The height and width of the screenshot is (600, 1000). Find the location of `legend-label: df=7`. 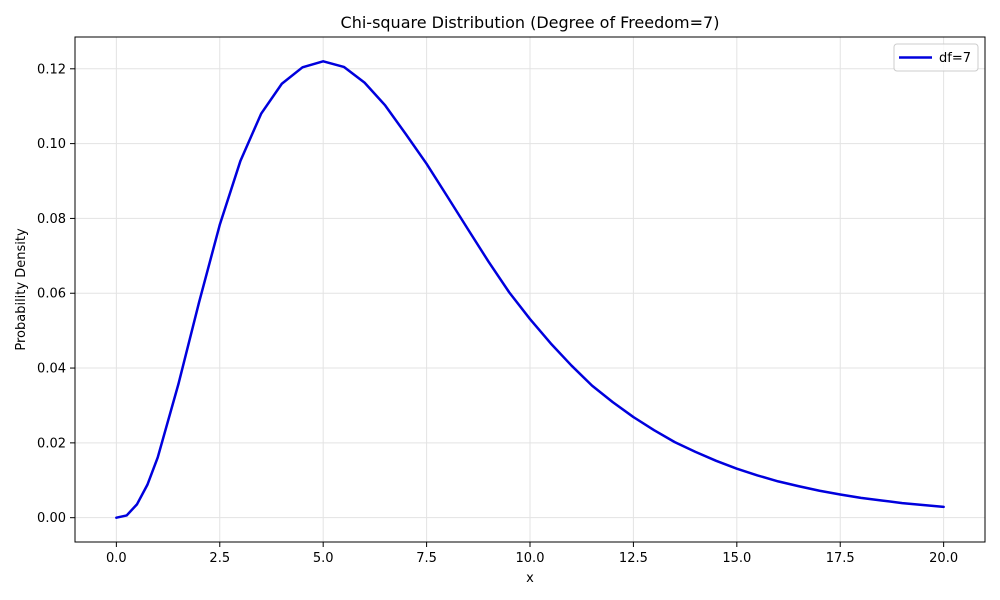

legend-label: df=7 is located at coordinates (955, 58).